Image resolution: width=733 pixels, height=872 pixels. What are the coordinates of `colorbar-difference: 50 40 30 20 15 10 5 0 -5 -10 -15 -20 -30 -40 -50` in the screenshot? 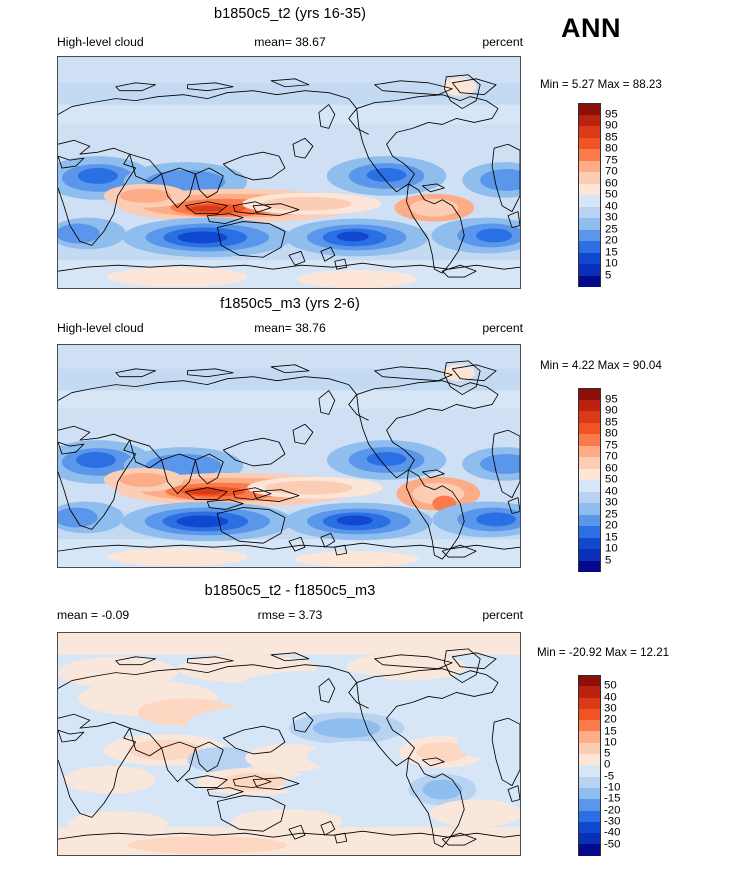 It's located at (599, 765).